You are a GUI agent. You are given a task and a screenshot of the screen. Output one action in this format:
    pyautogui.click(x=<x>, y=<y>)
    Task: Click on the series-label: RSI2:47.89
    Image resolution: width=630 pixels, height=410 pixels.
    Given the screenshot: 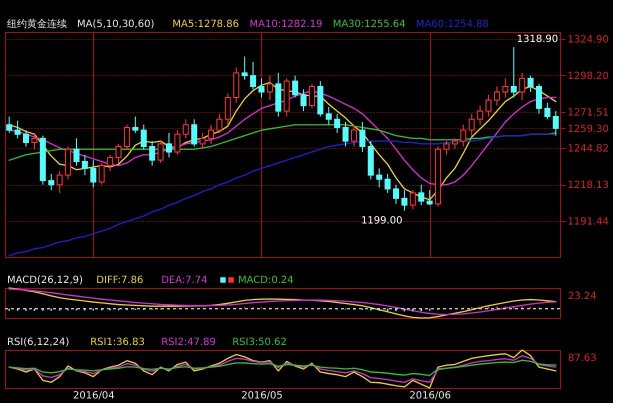 What is the action you would take?
    pyautogui.click(x=188, y=342)
    